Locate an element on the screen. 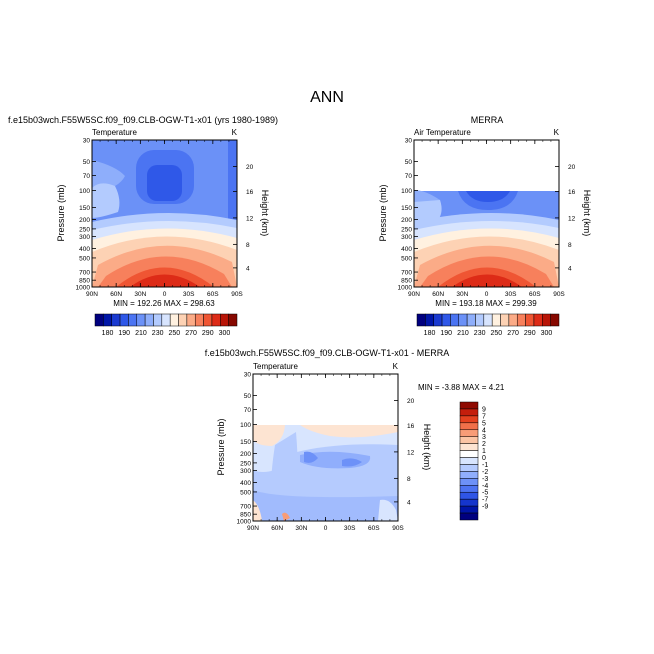  p-tick-label: 400 is located at coordinates (245, 483).